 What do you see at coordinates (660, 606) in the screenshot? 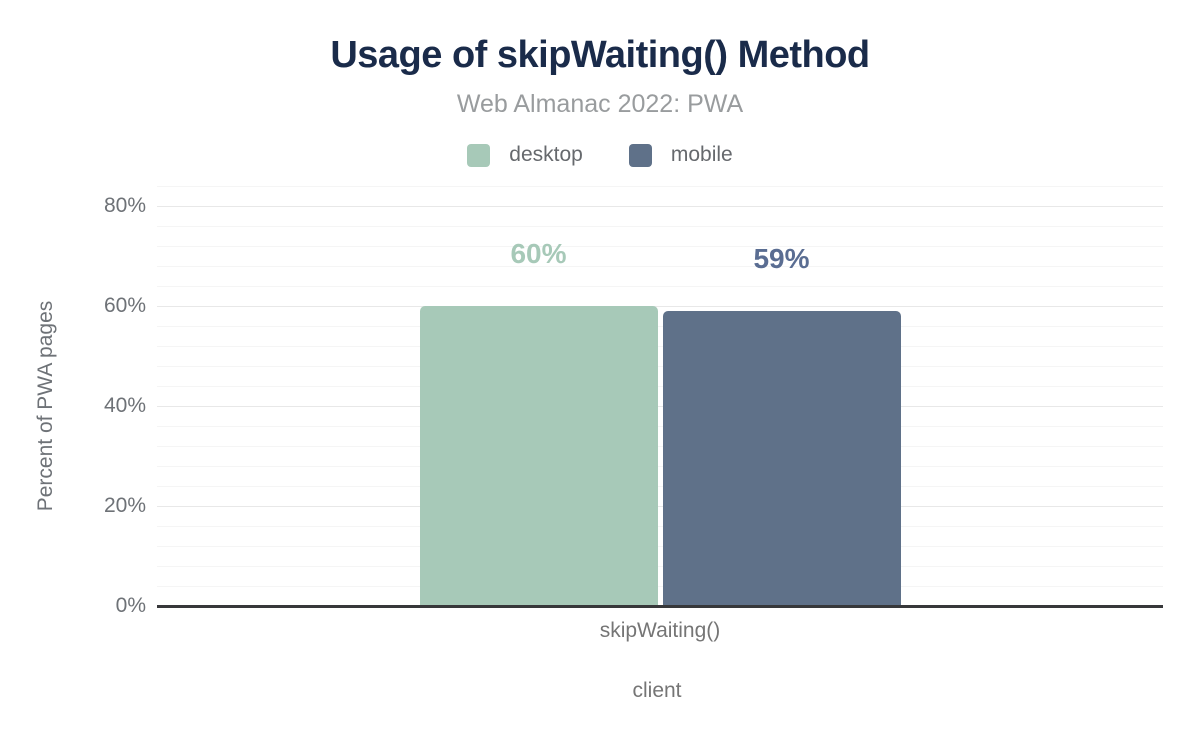
I see `x-axis-line` at bounding box center [660, 606].